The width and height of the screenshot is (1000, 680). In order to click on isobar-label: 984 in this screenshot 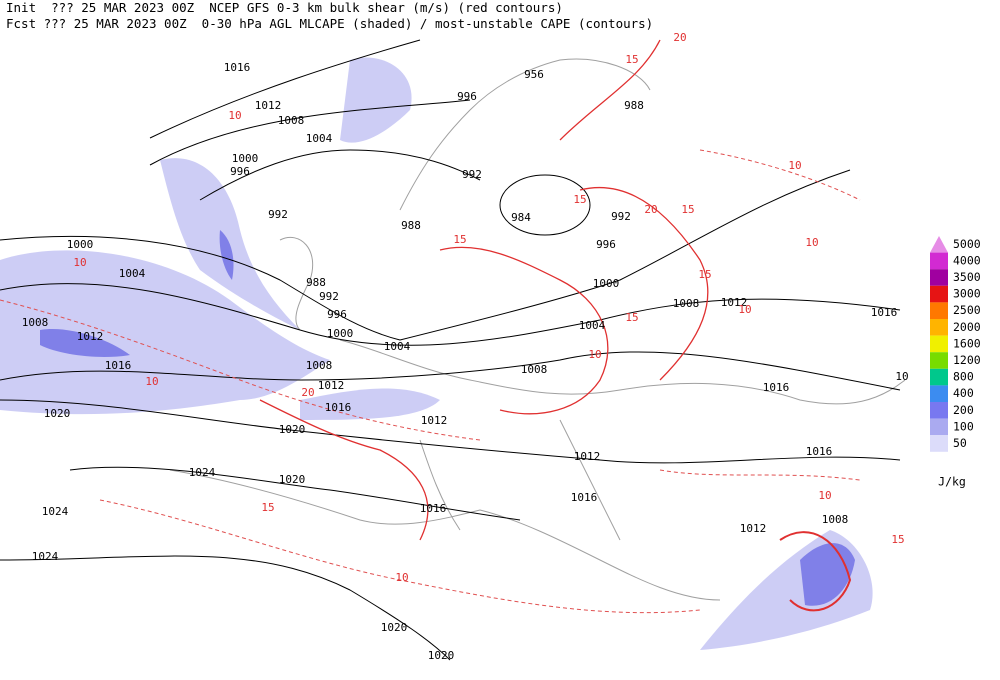, I will do `click(521, 217)`.